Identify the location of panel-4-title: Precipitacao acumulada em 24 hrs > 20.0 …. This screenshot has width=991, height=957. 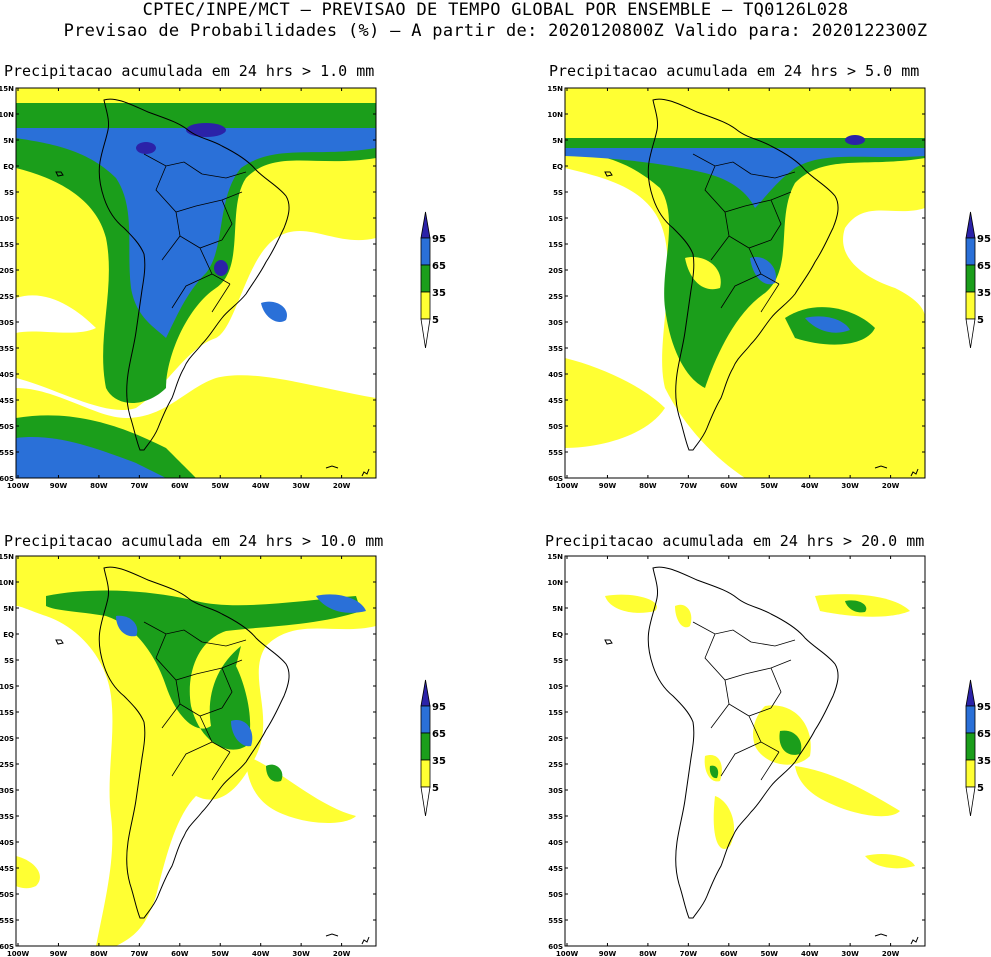
(735, 541).